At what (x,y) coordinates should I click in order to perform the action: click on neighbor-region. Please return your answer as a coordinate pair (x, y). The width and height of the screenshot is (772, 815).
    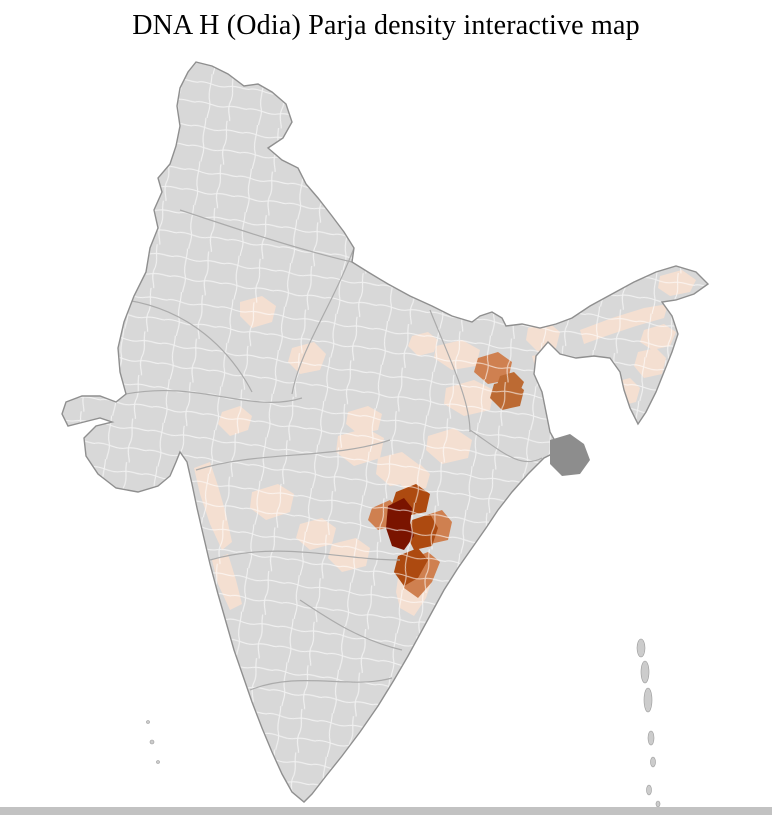
    Looking at the image, I should click on (570, 455).